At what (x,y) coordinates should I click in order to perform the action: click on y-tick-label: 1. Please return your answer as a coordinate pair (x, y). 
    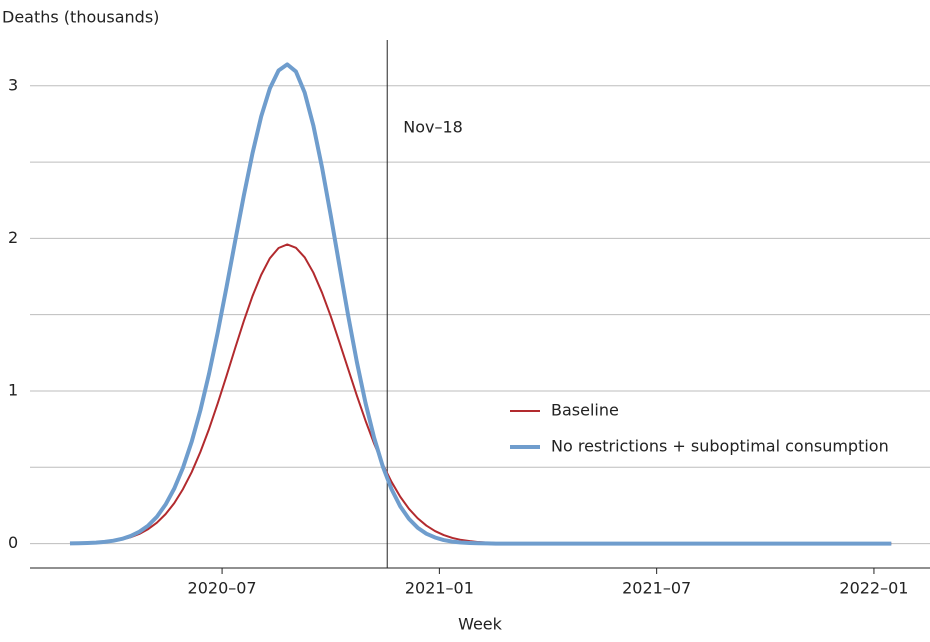
    Looking at the image, I should click on (13, 389).